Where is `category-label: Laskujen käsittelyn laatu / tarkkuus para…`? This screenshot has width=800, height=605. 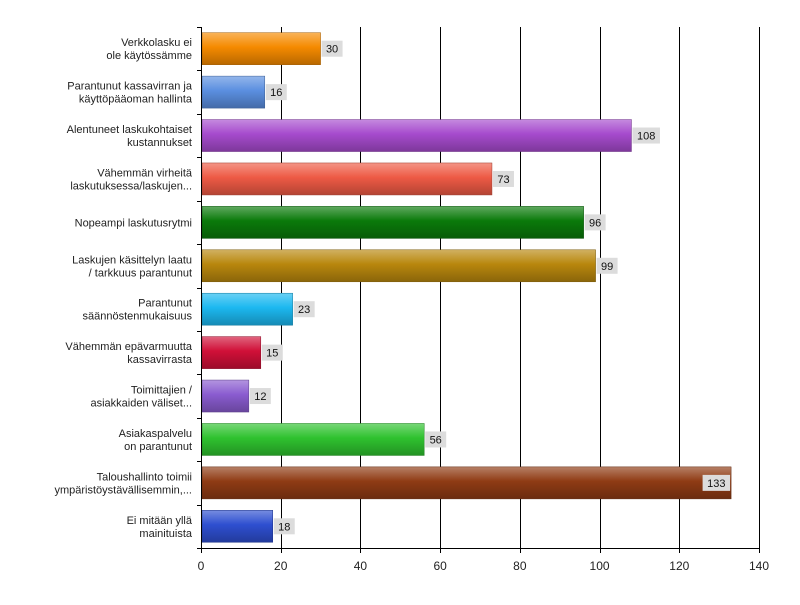 category-label: Laskujen käsittelyn laatu / tarkkuus para… is located at coordinates (132, 266).